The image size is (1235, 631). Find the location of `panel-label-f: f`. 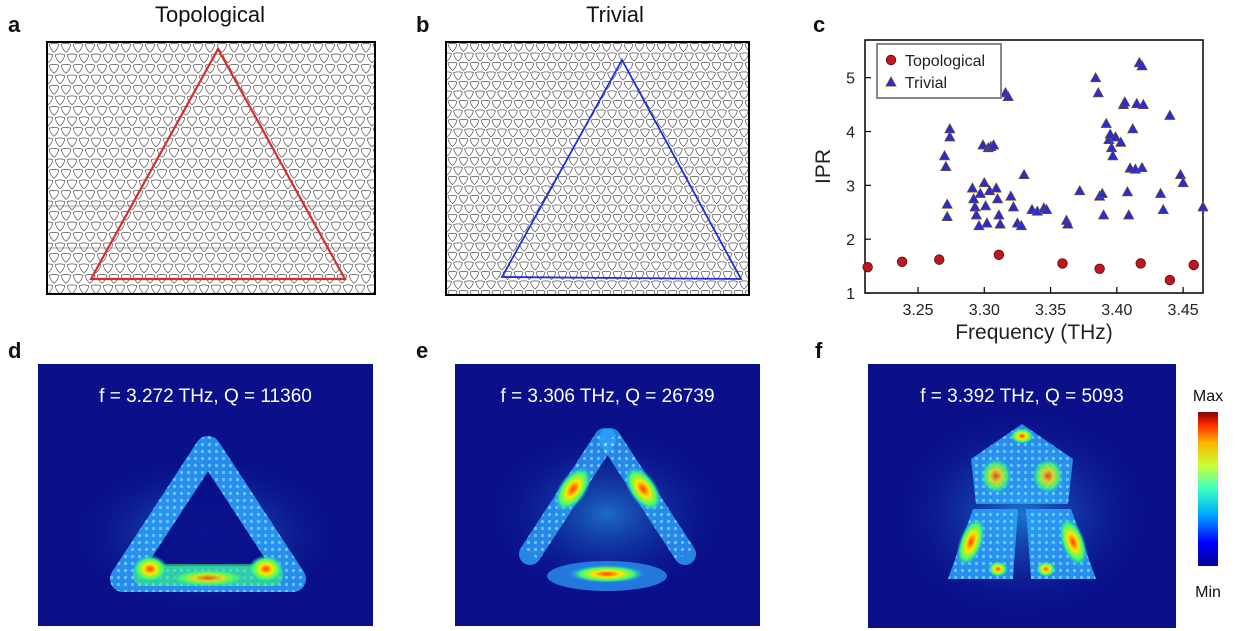

panel-label-f: f is located at coordinates (819, 350).